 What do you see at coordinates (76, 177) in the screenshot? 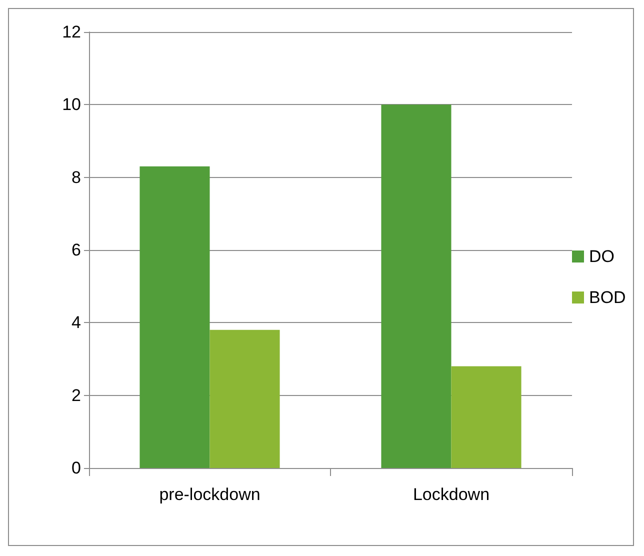
I see `y-tick-label: 8` at bounding box center [76, 177].